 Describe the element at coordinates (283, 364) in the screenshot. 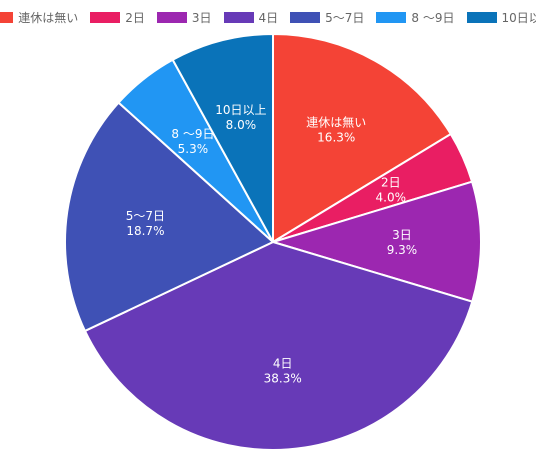

I see `slice-label: 4日` at that location.